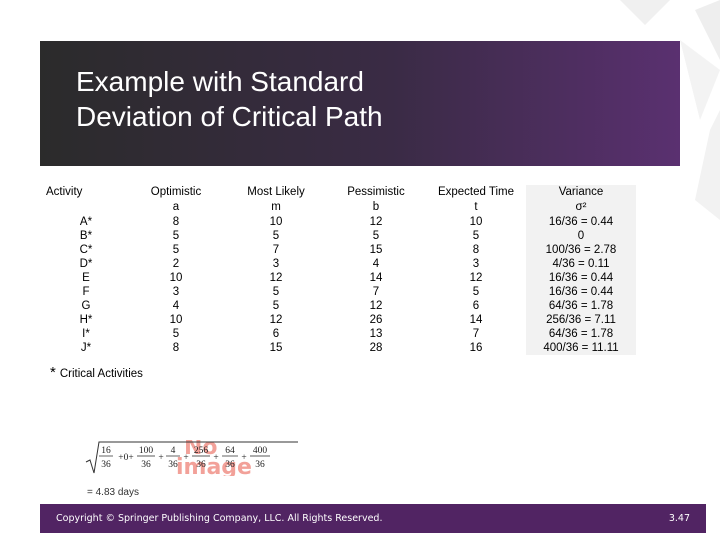 Image resolution: width=720 pixels, height=540 pixels. I want to click on value-cell: 16/36 = 0.44, so click(581, 278).